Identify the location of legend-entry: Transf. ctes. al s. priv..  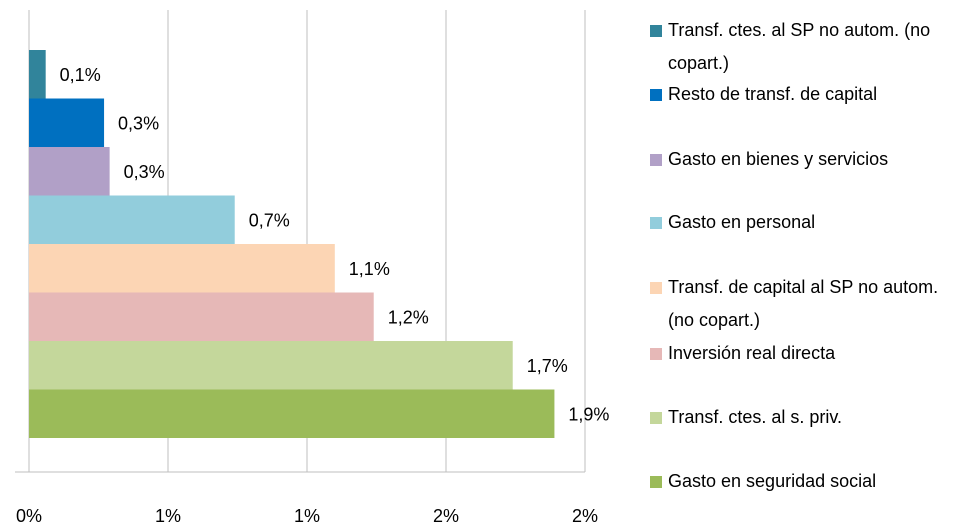
(804, 417).